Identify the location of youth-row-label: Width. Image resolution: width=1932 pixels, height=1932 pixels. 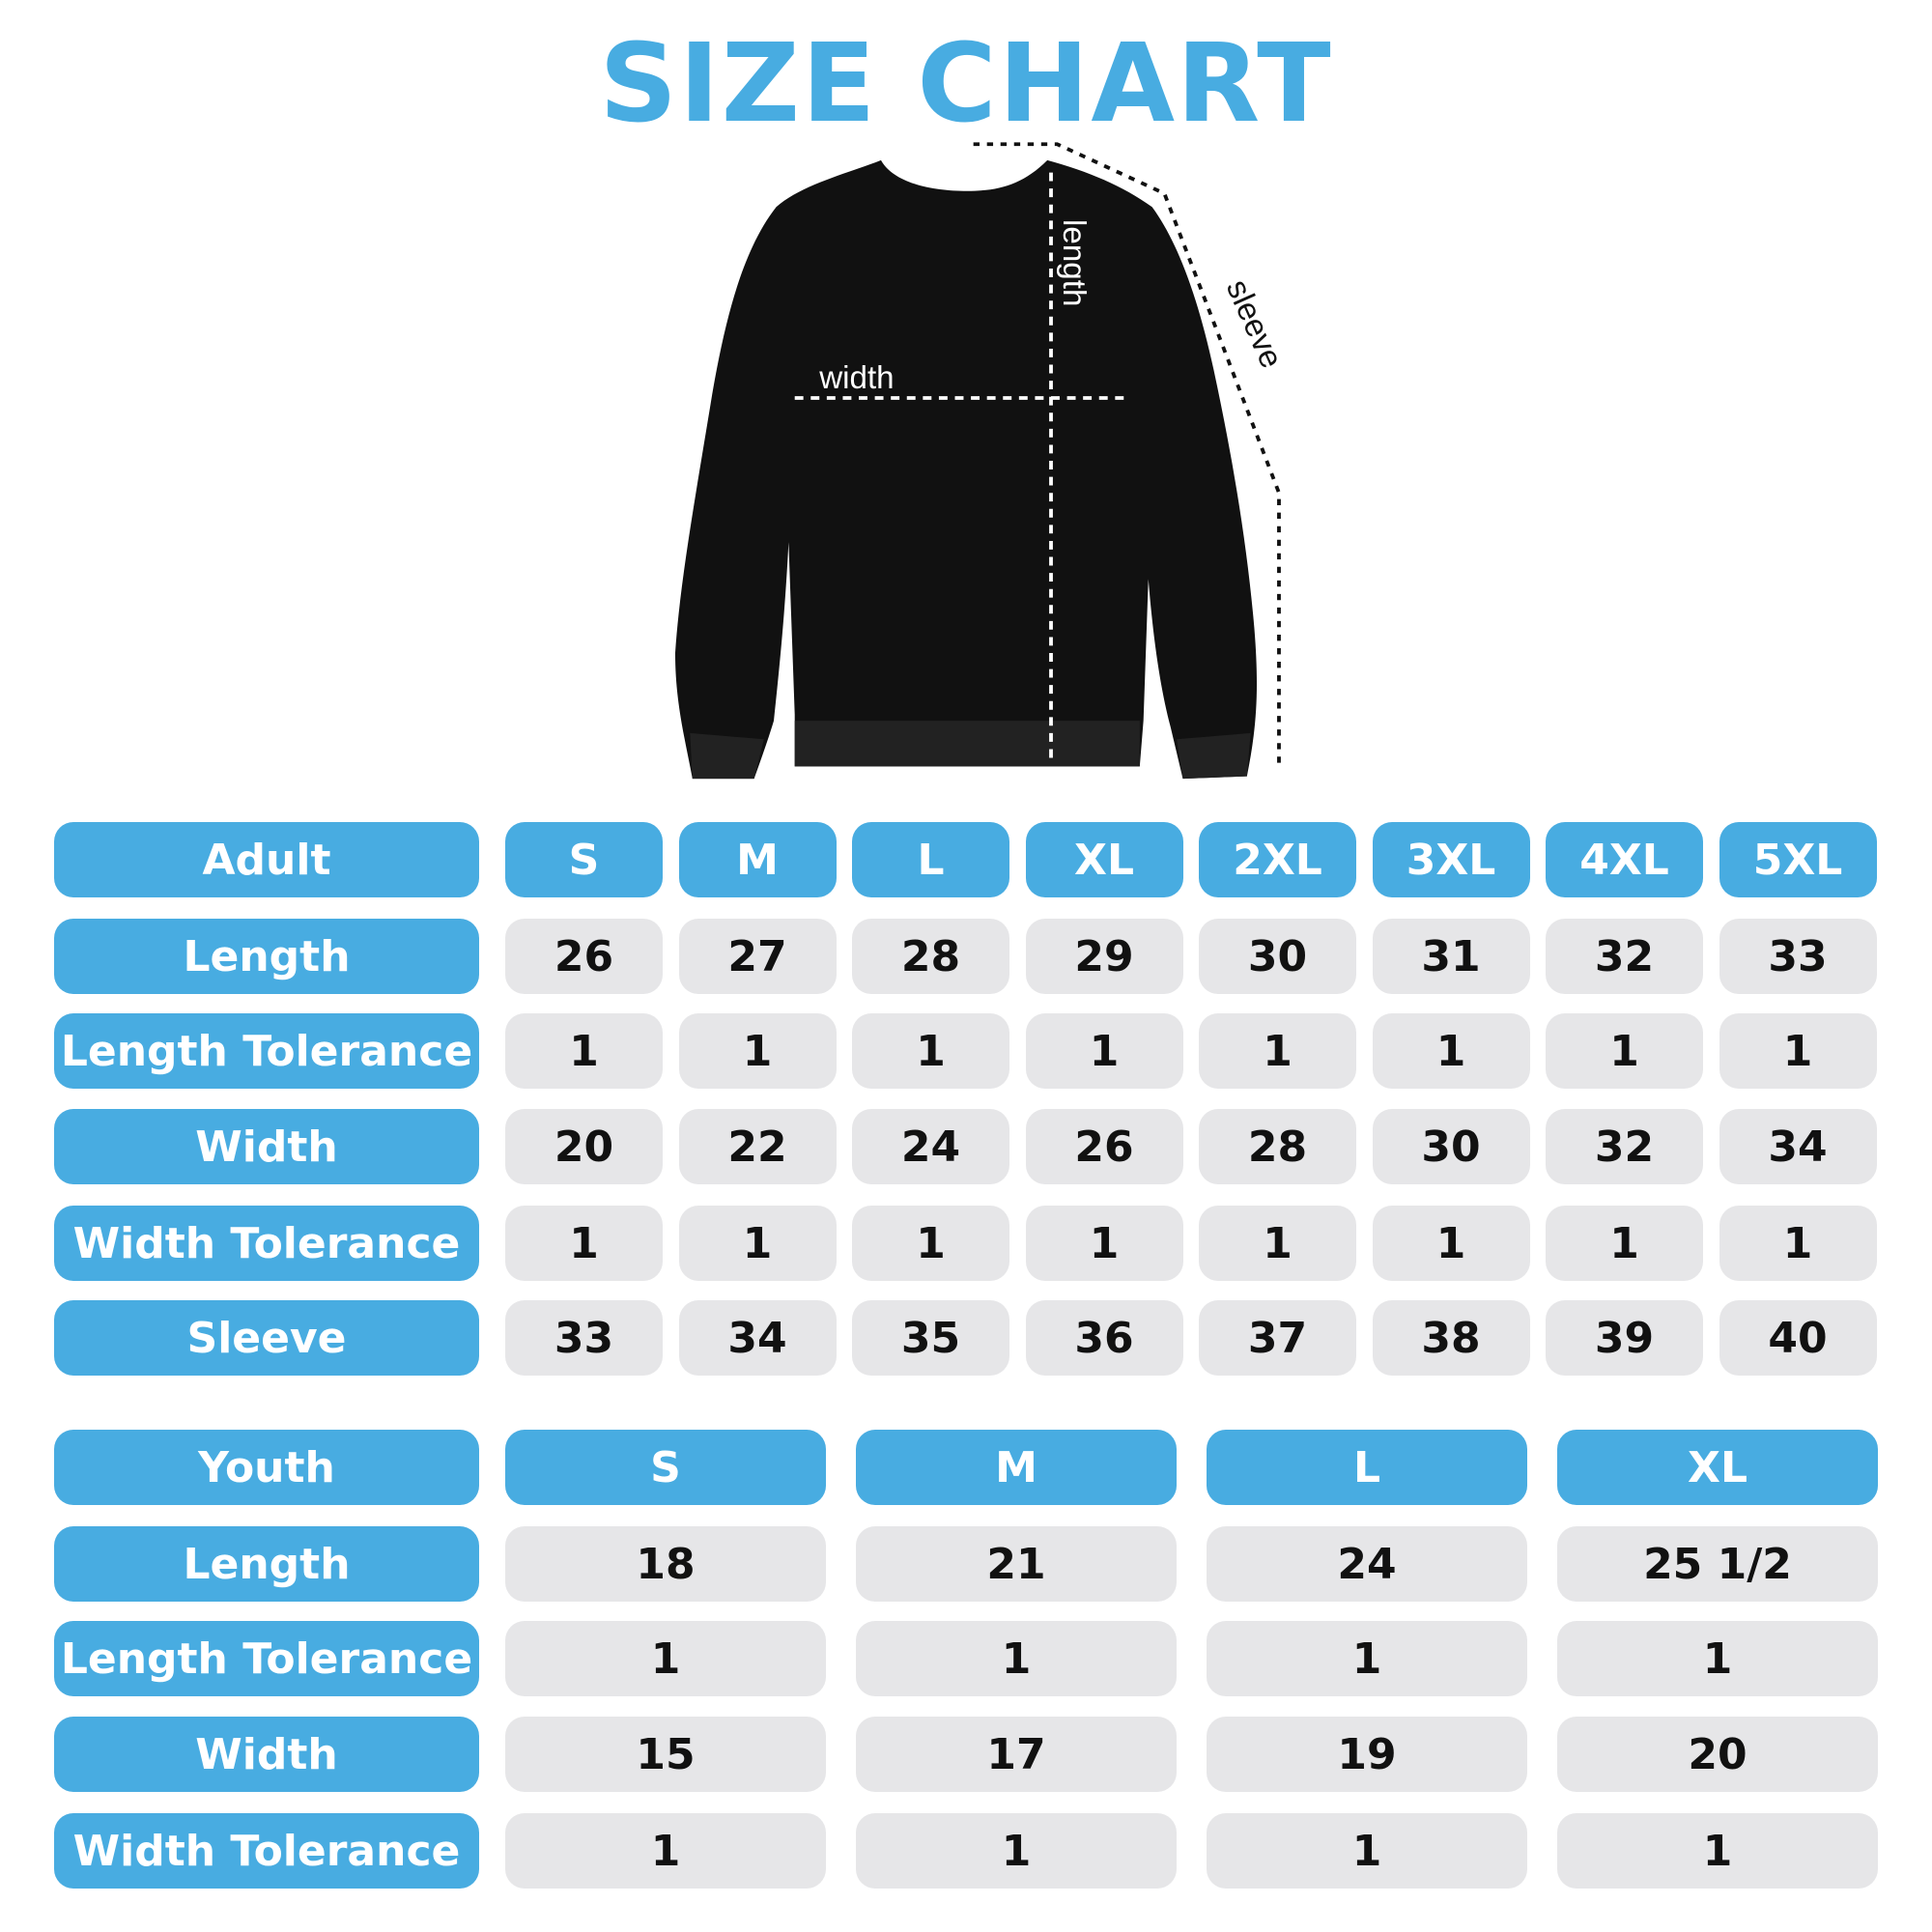
(266, 1754).